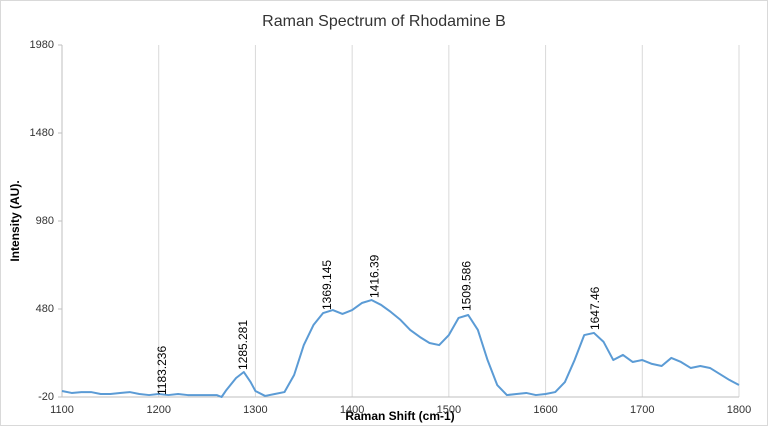 This screenshot has height=426, width=768. Describe the element at coordinates (42, 133) in the screenshot. I see `y-tick-label: 1480` at that location.